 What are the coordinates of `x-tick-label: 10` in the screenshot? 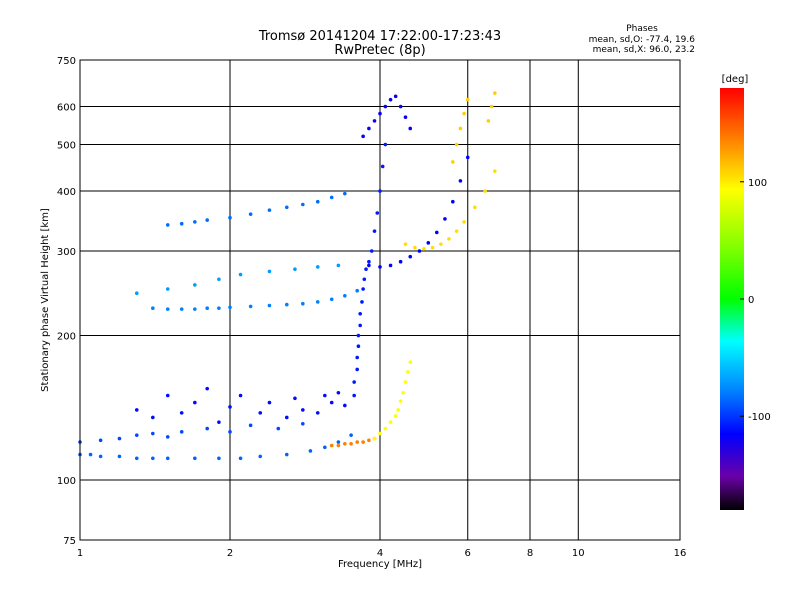 It's located at (578, 553).